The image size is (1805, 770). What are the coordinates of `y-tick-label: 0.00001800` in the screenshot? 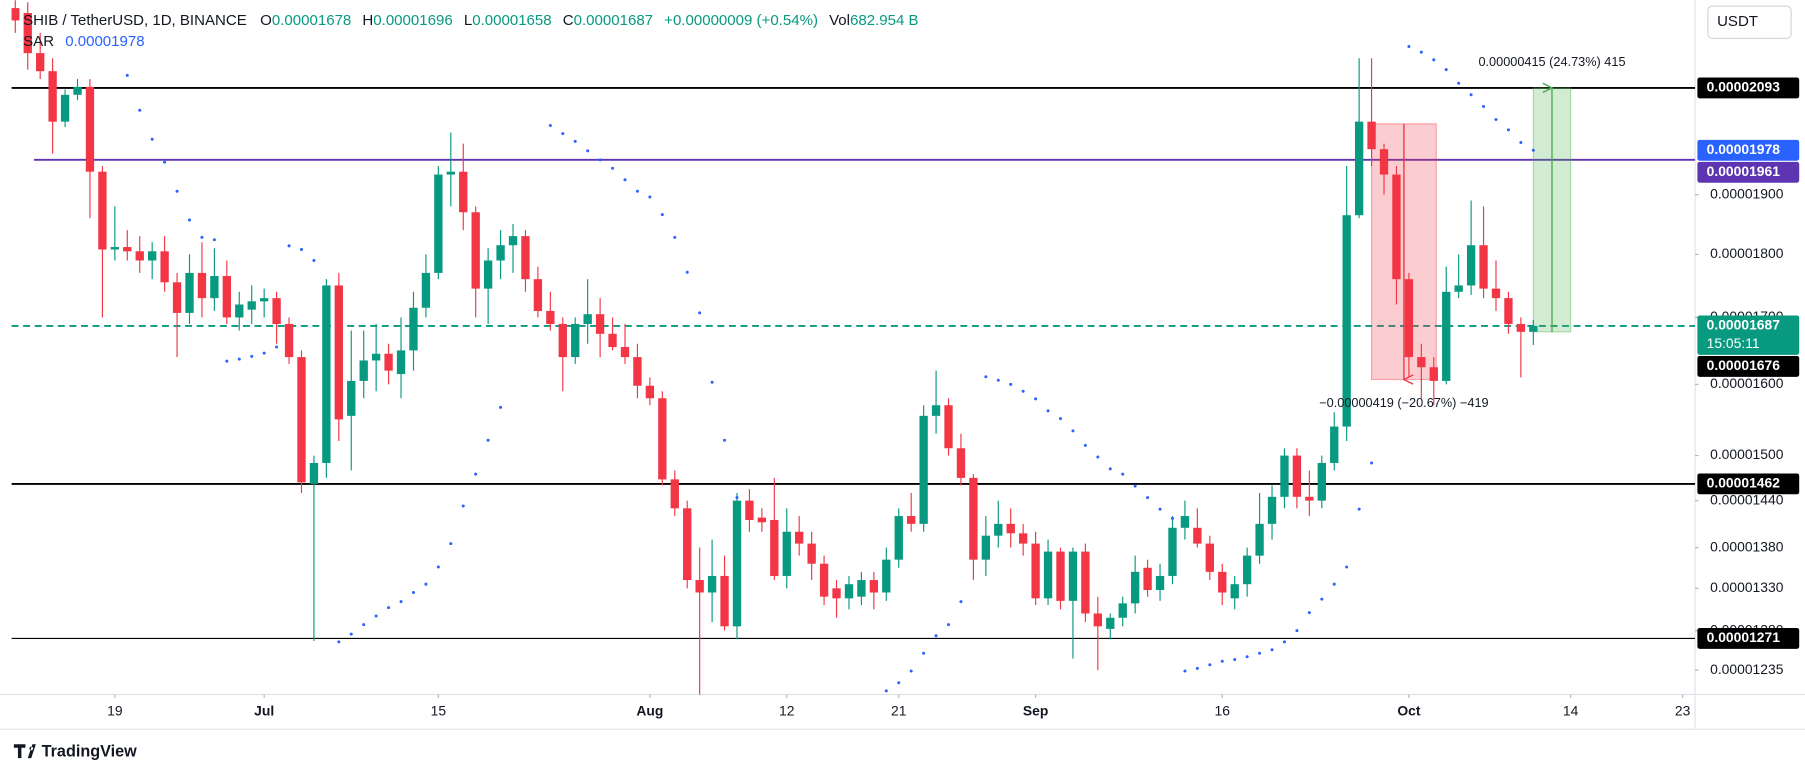 It's located at (1747, 253).